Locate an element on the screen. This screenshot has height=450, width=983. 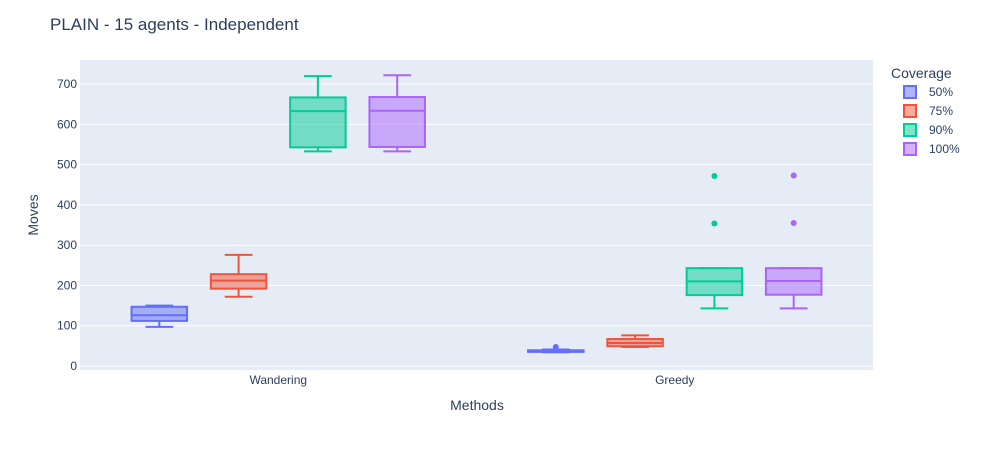
legend-item-100%: 100% is located at coordinates (931, 149).